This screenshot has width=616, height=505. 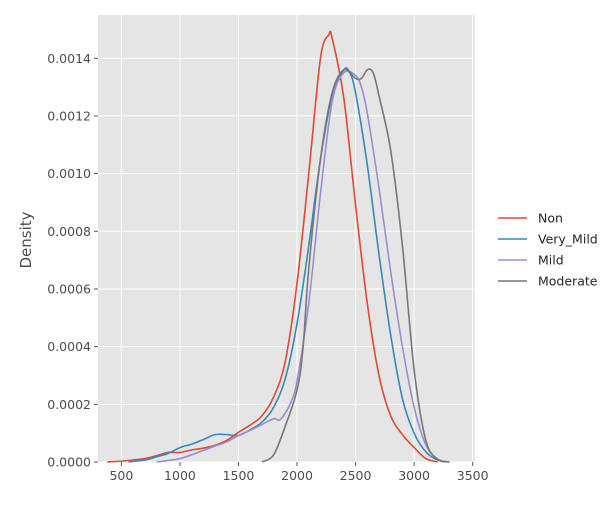 What do you see at coordinates (239, 475) in the screenshot?
I see `x-tick-label: 1500` at bounding box center [239, 475].